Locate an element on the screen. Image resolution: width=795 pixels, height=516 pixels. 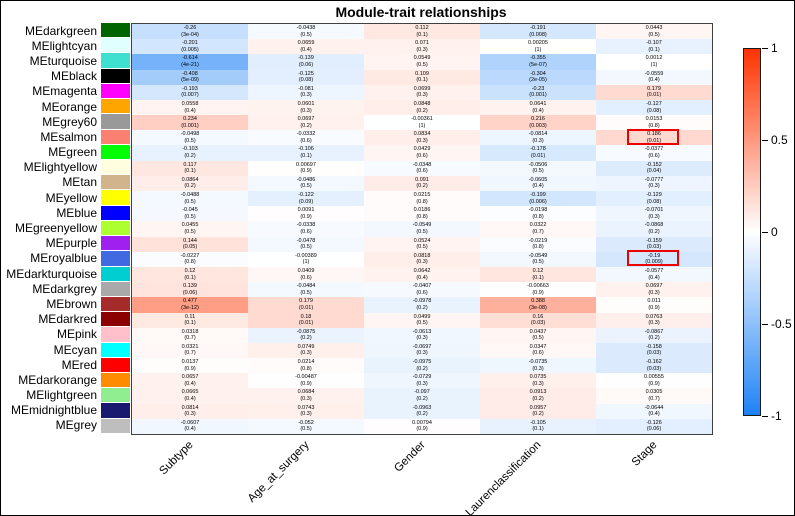
cell-correlation: -0.126 is located at coordinates (654, 422).